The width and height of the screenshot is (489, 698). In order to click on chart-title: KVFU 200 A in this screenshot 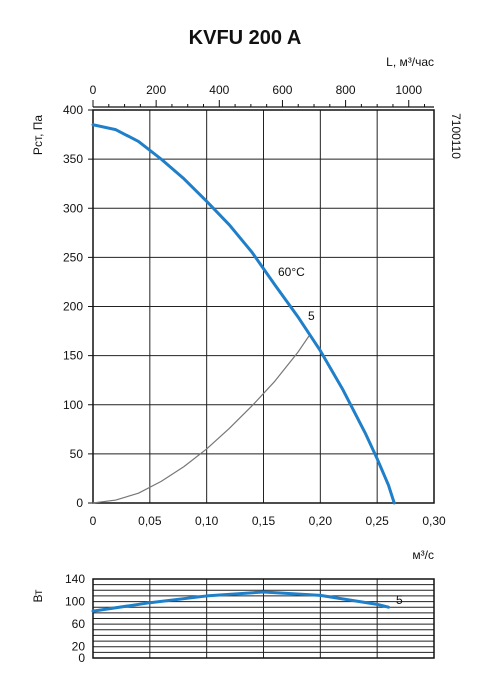, I will do `click(245, 38)`.